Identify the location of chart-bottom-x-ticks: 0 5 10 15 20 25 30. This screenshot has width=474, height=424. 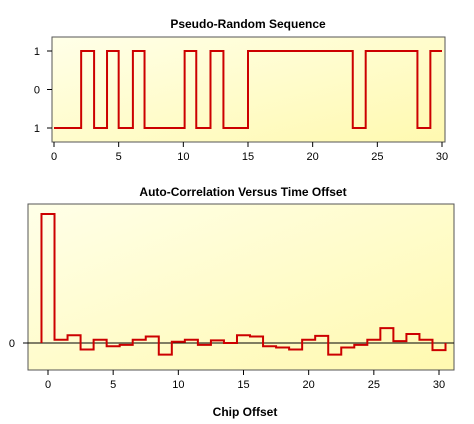
(245, 380).